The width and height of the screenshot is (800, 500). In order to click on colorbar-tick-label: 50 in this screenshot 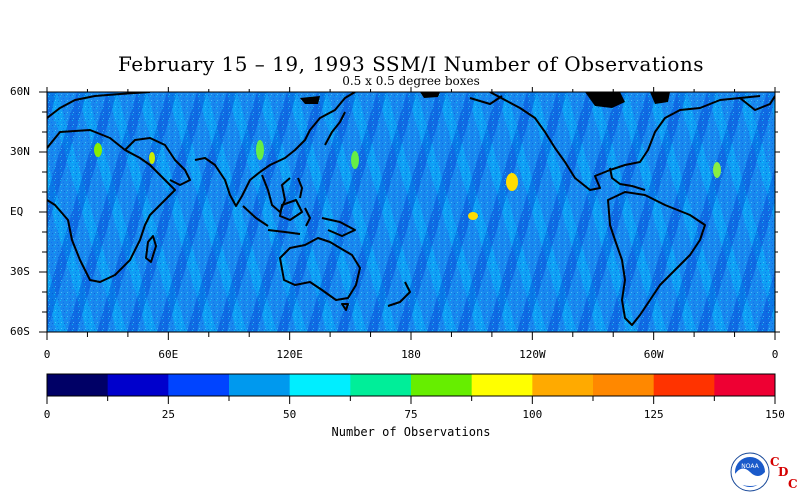, I will do `click(290, 414)`.